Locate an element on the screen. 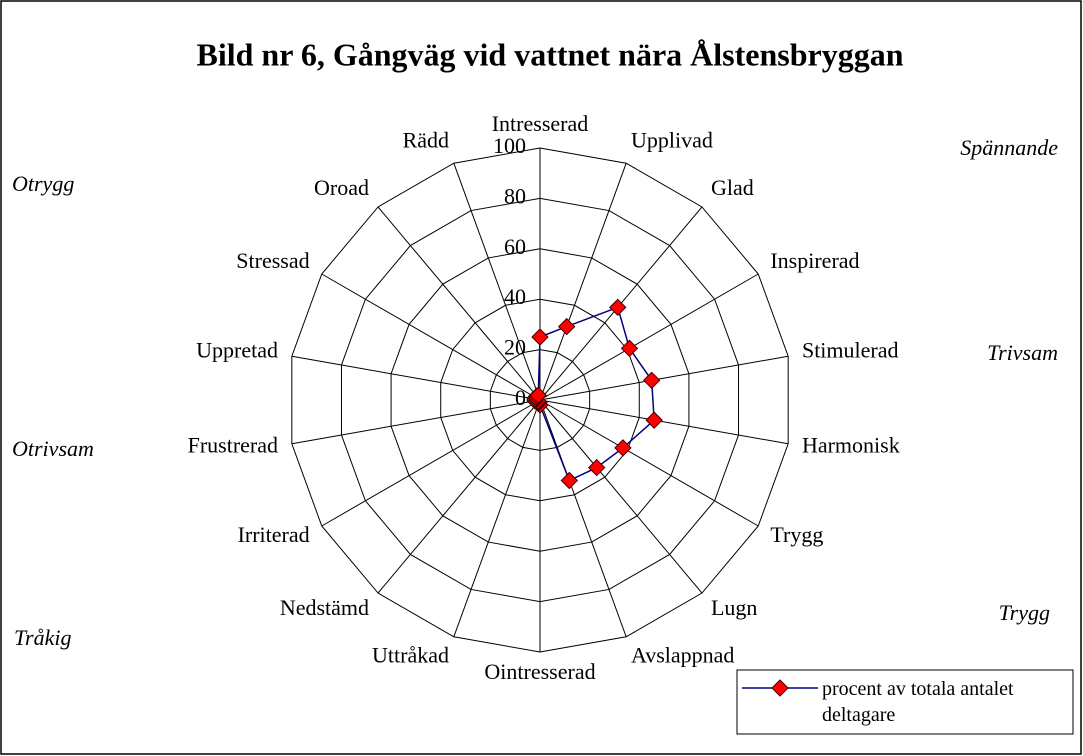 The width and height of the screenshot is (1083, 756). r-tick-label: 40 is located at coordinates (515, 296).